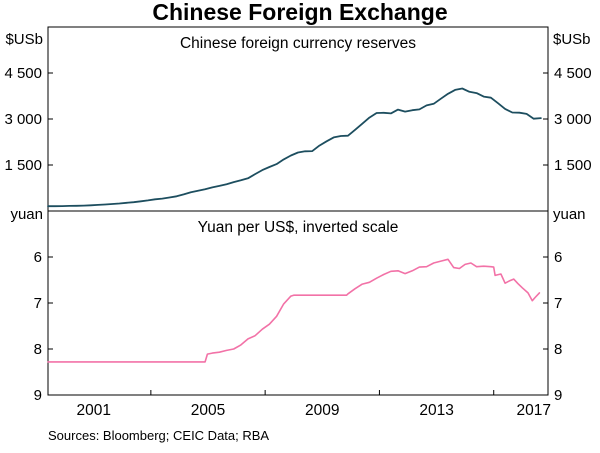 The height and width of the screenshot is (453, 600). What do you see at coordinates (38, 349) in the screenshot?
I see `y-tick-label-left: 8` at bounding box center [38, 349].